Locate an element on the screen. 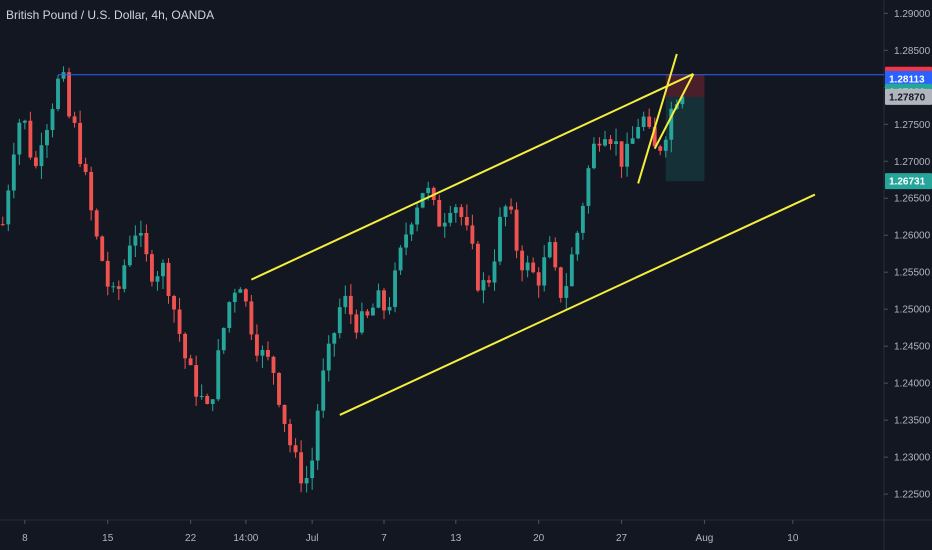  wedge-left-trendline is located at coordinates (657, 118).